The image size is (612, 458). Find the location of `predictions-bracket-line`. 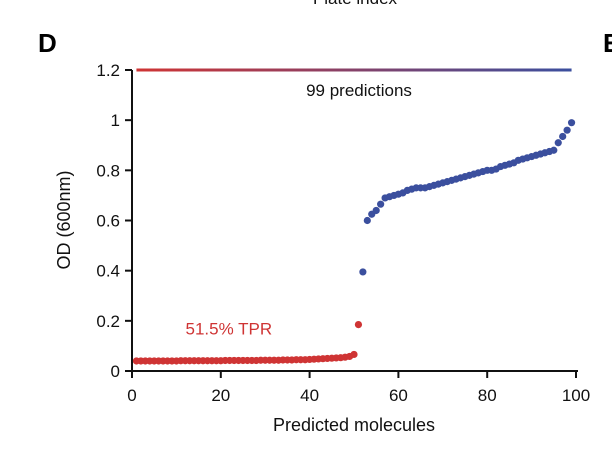

predictions-bracket-line is located at coordinates (354, 70).